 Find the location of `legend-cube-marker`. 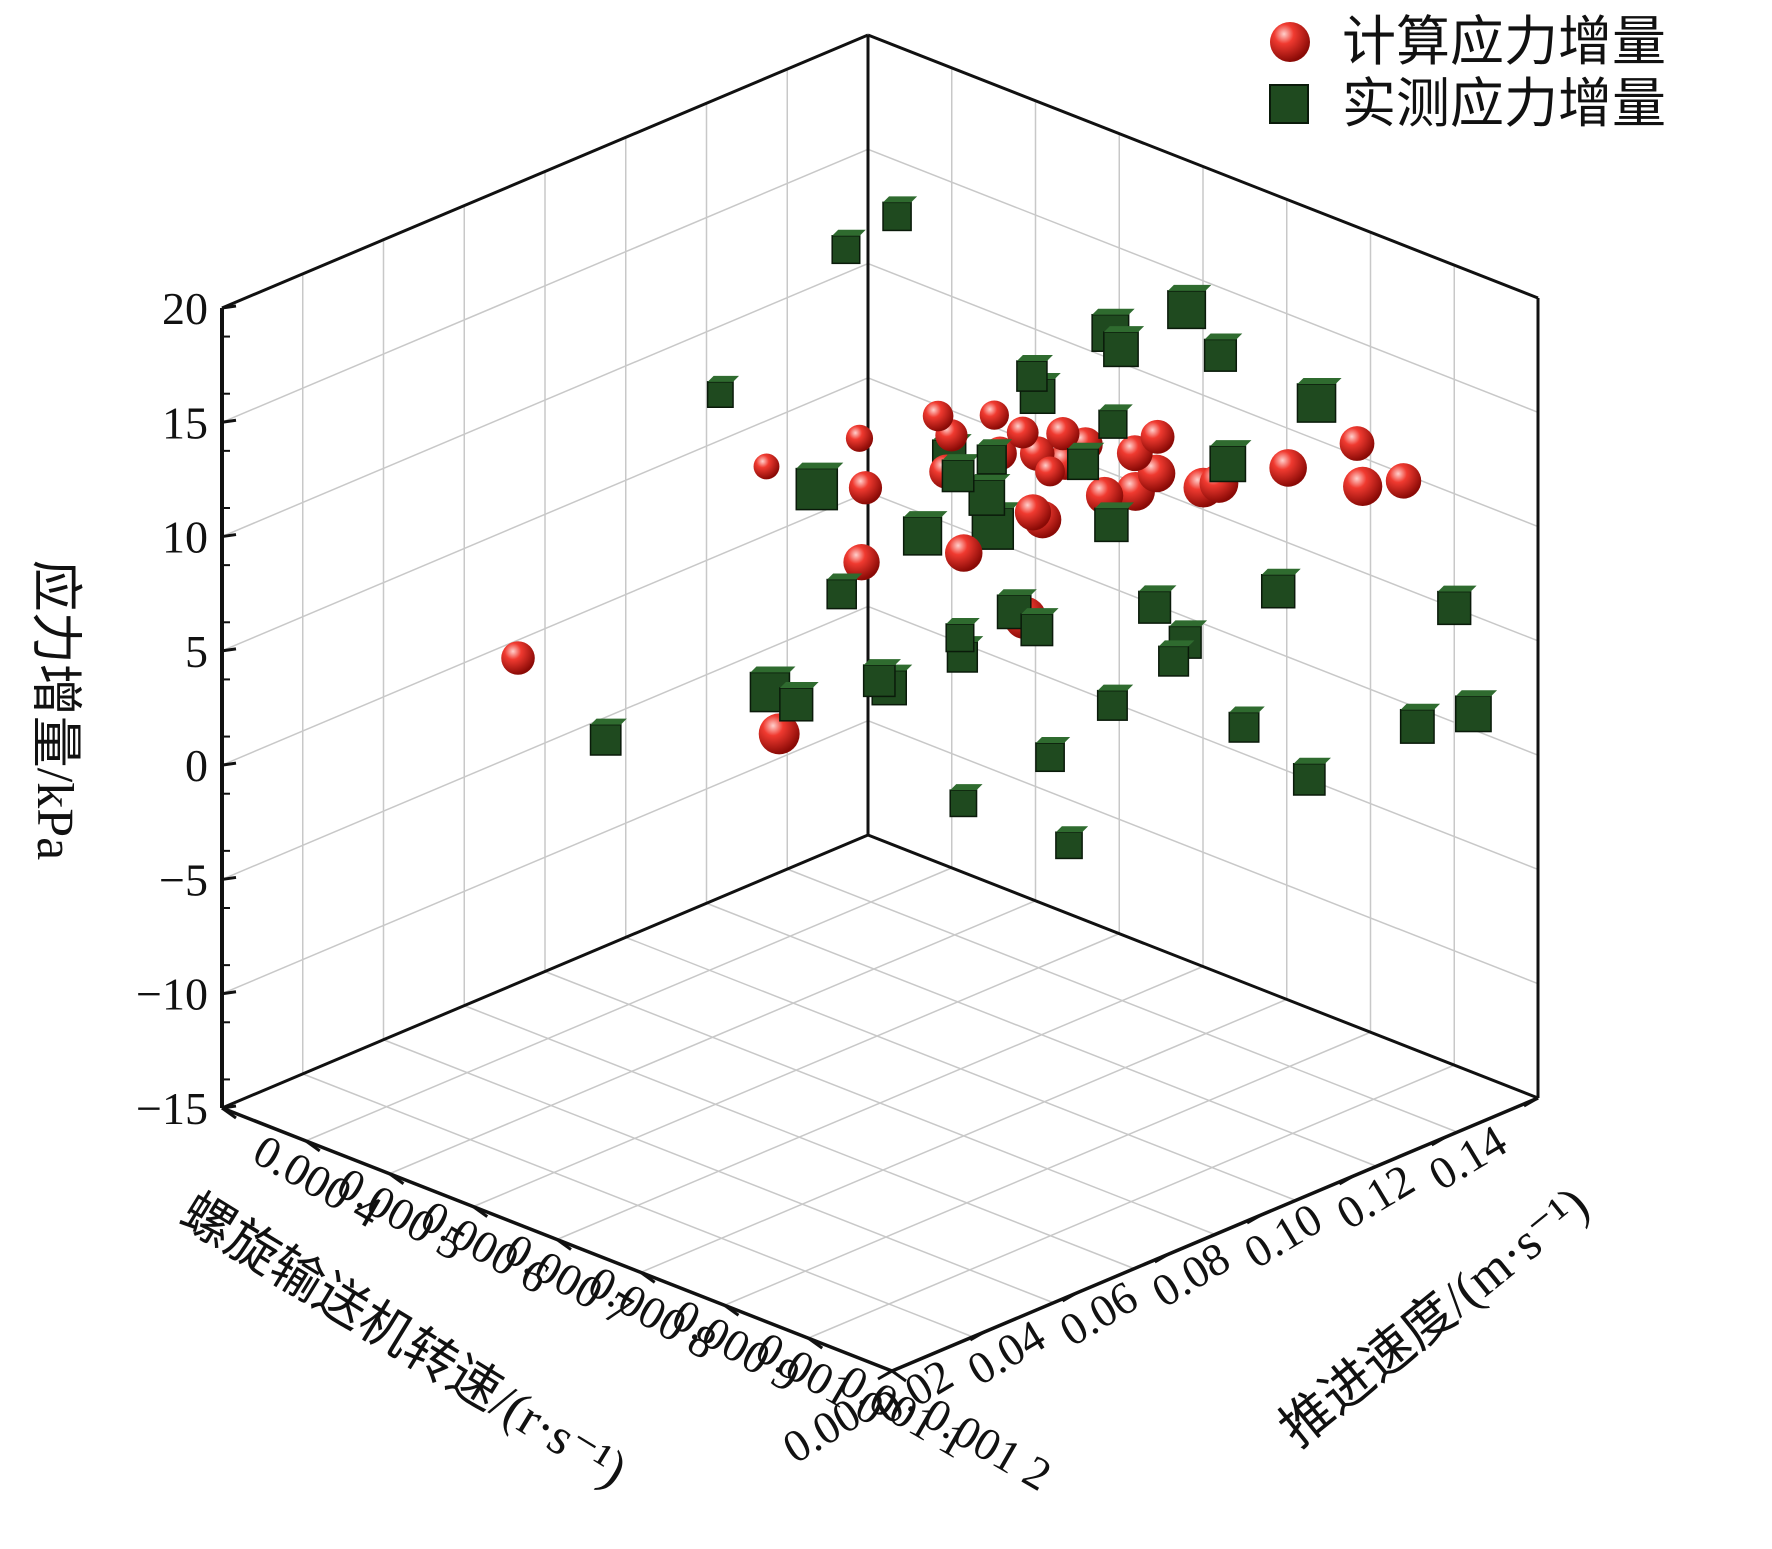

legend-cube-marker is located at coordinates (1289, 104).